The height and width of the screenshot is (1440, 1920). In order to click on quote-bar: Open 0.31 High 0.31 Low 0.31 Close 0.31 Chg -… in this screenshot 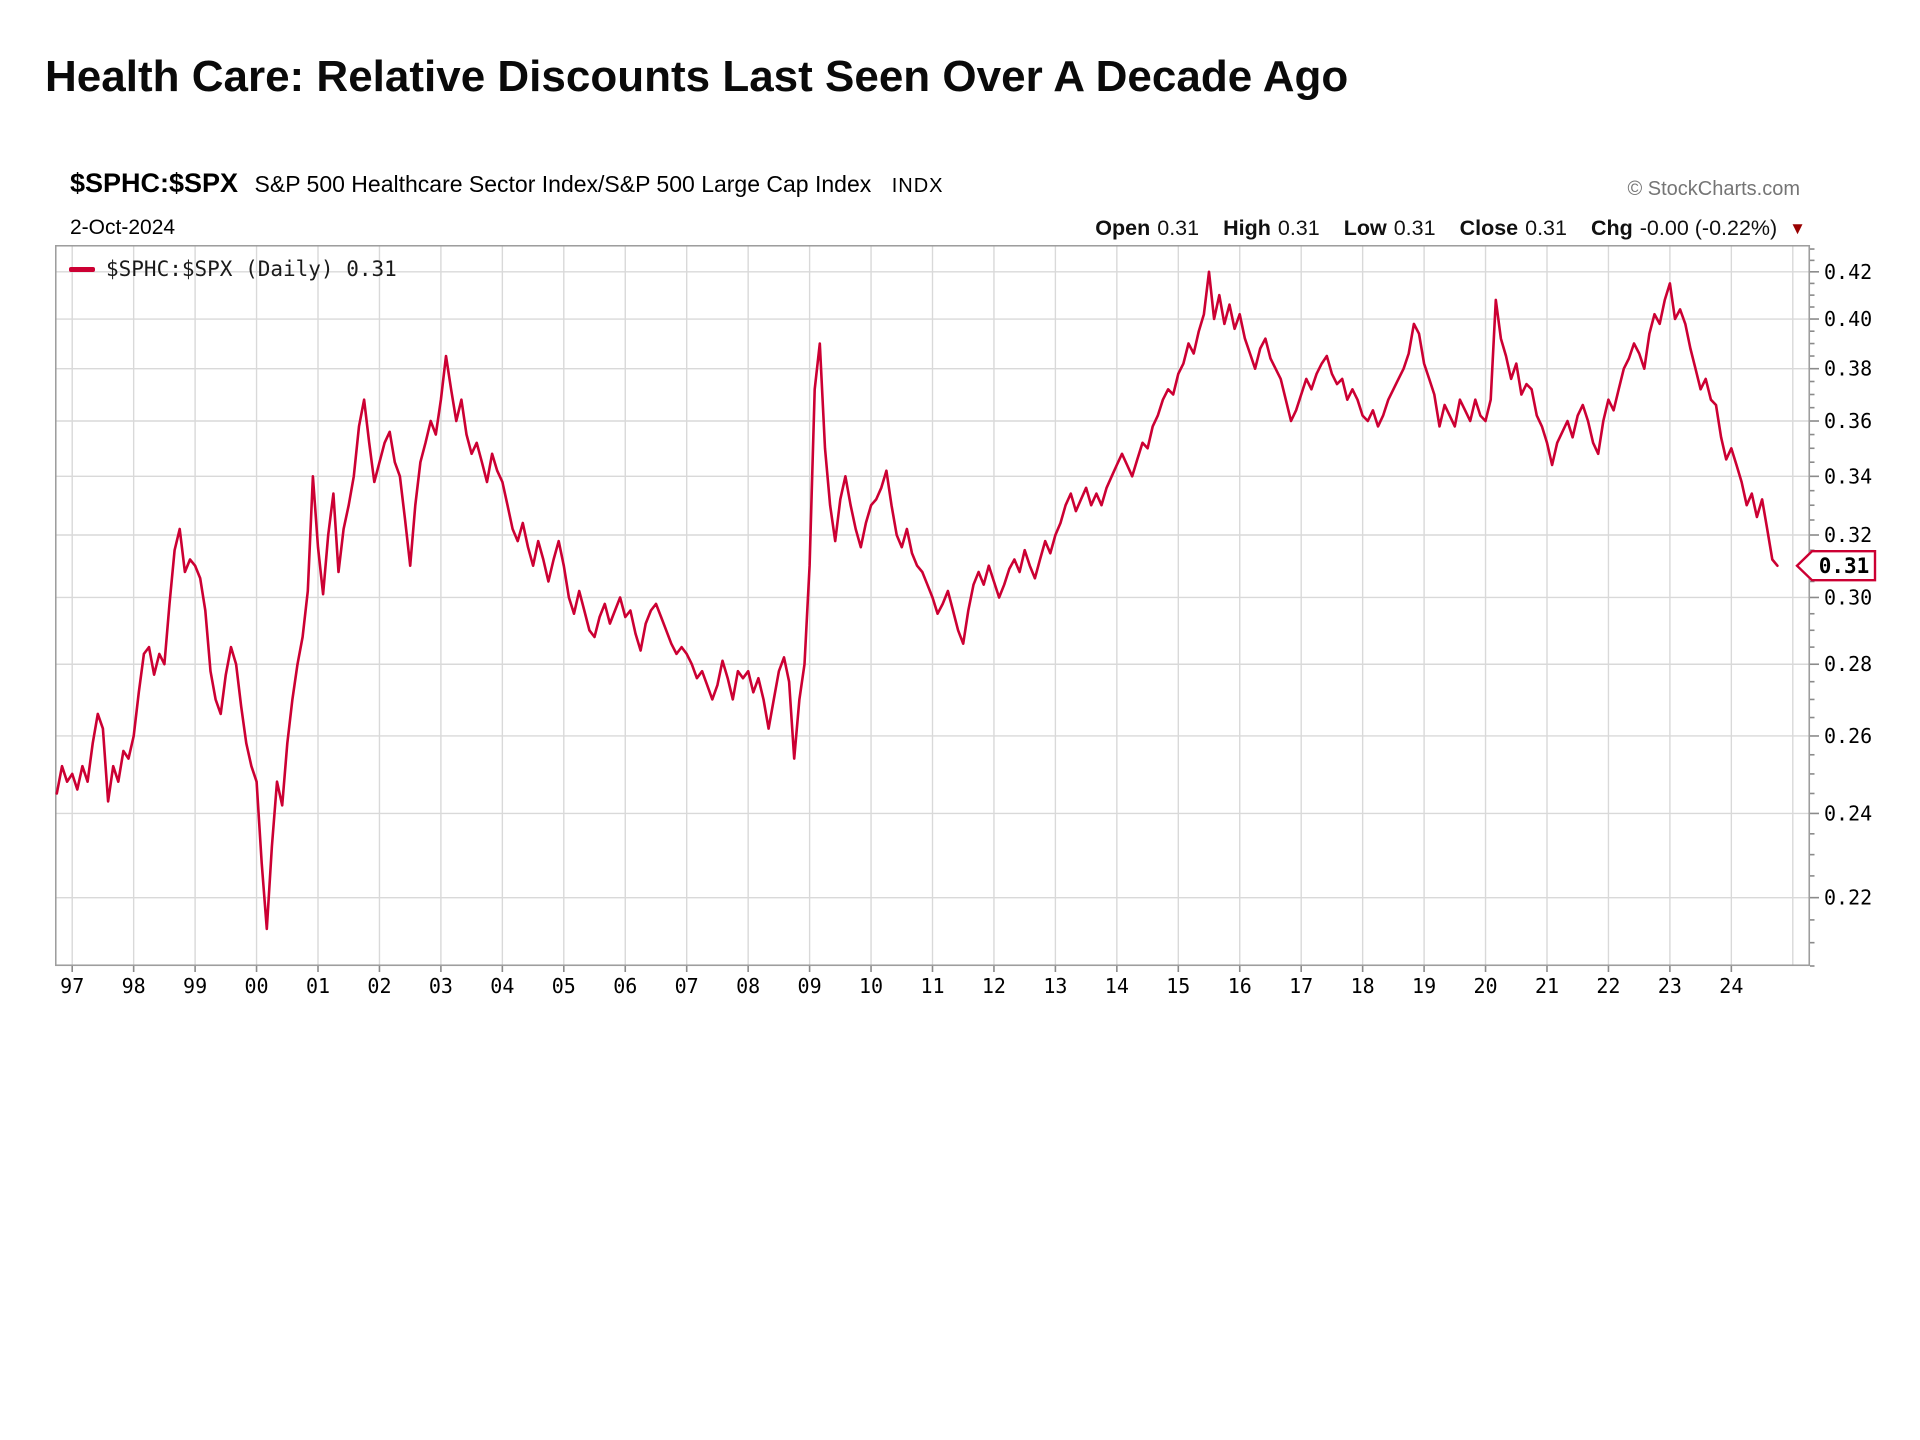, I will do `click(1450, 228)`.